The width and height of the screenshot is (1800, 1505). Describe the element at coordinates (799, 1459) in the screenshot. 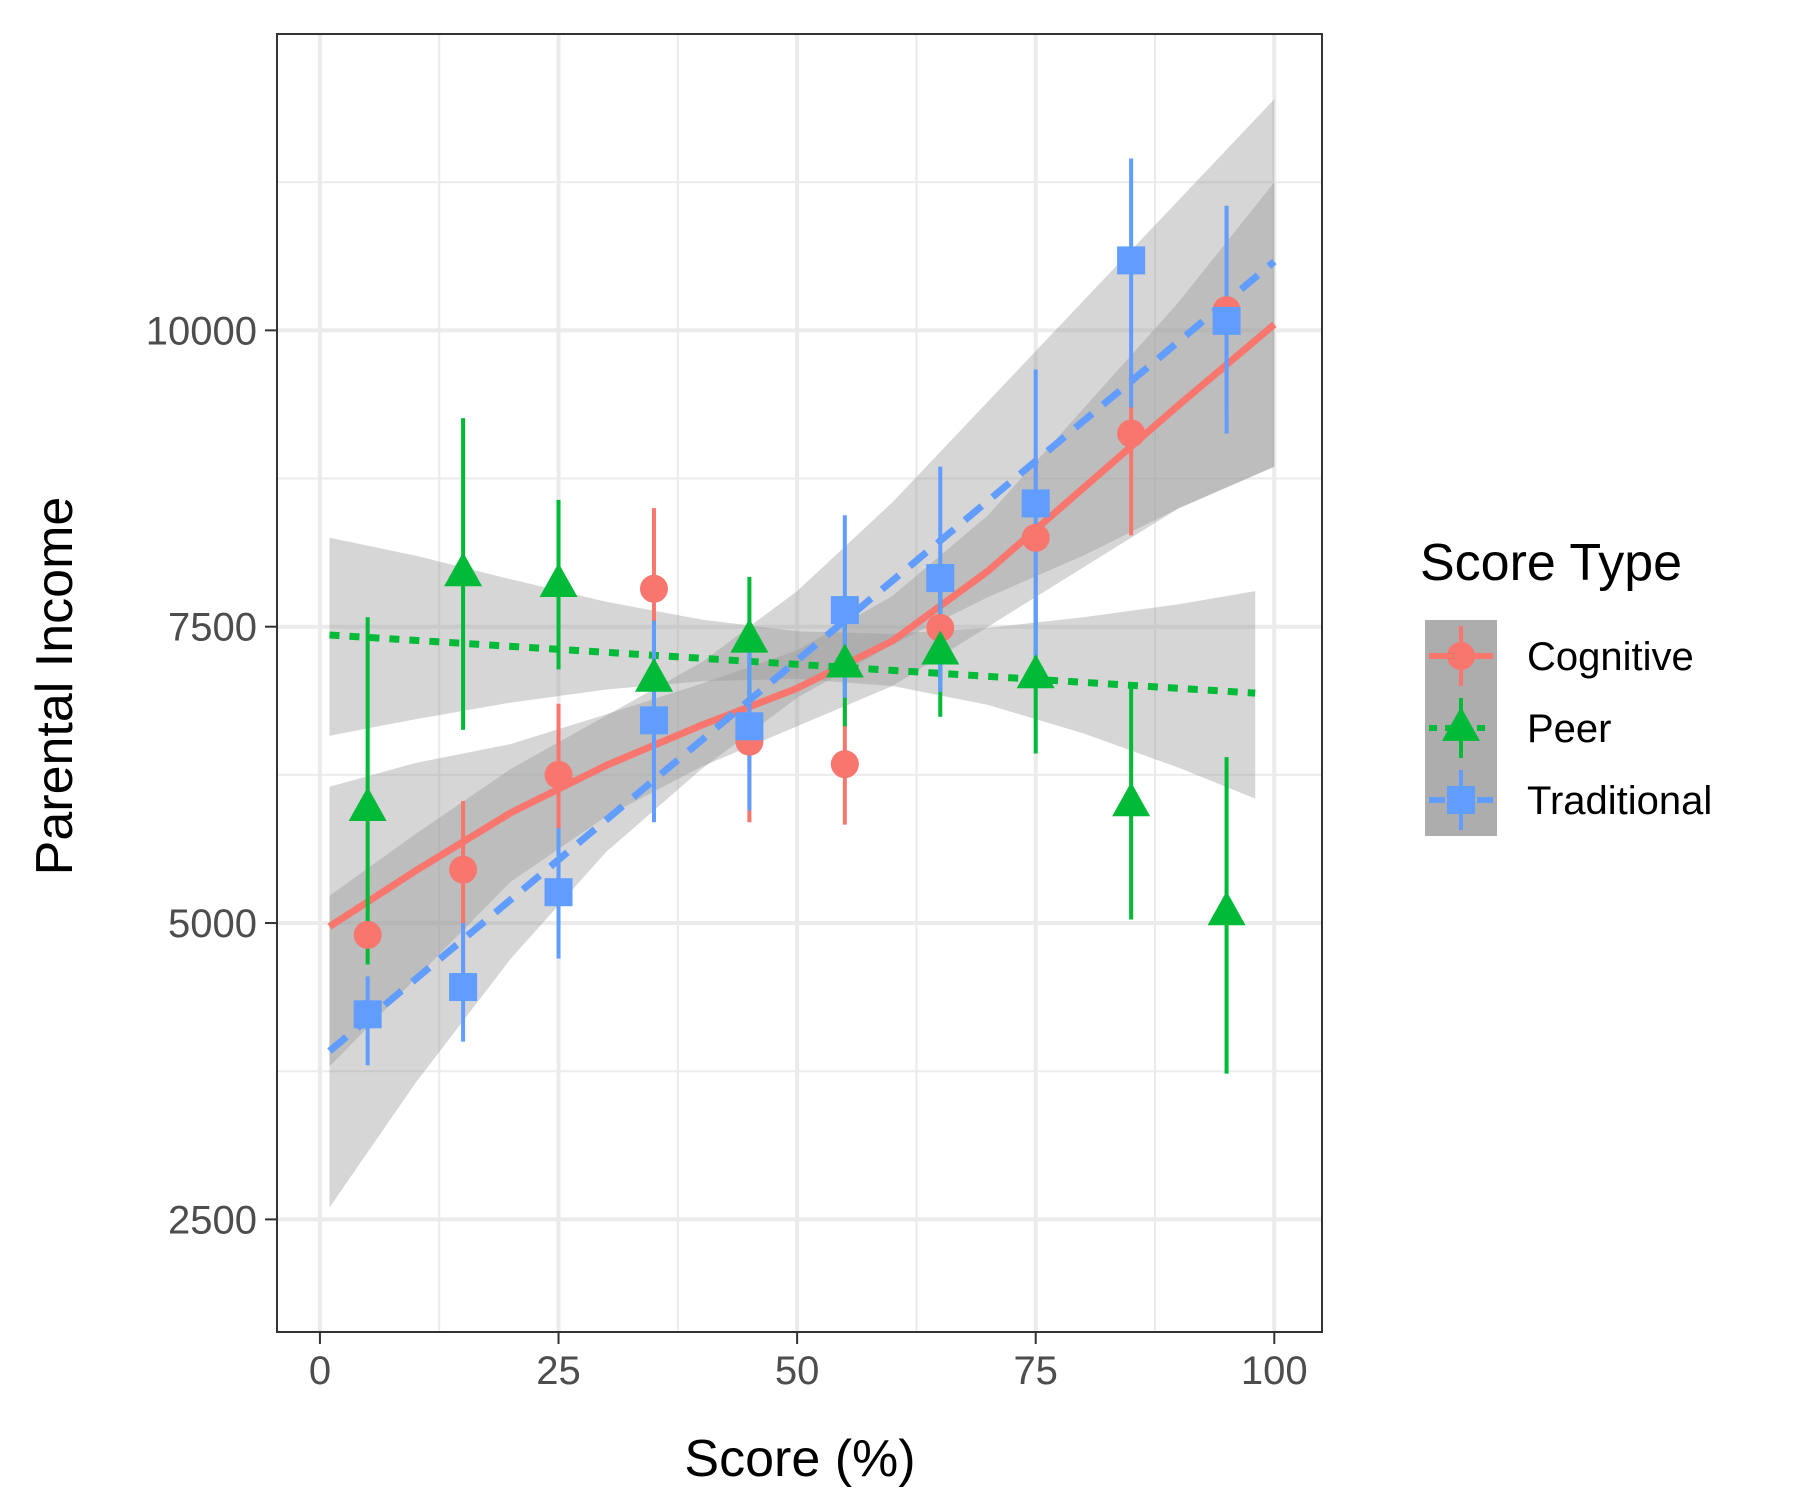

I see `x-axis-title: Score (%)` at that location.